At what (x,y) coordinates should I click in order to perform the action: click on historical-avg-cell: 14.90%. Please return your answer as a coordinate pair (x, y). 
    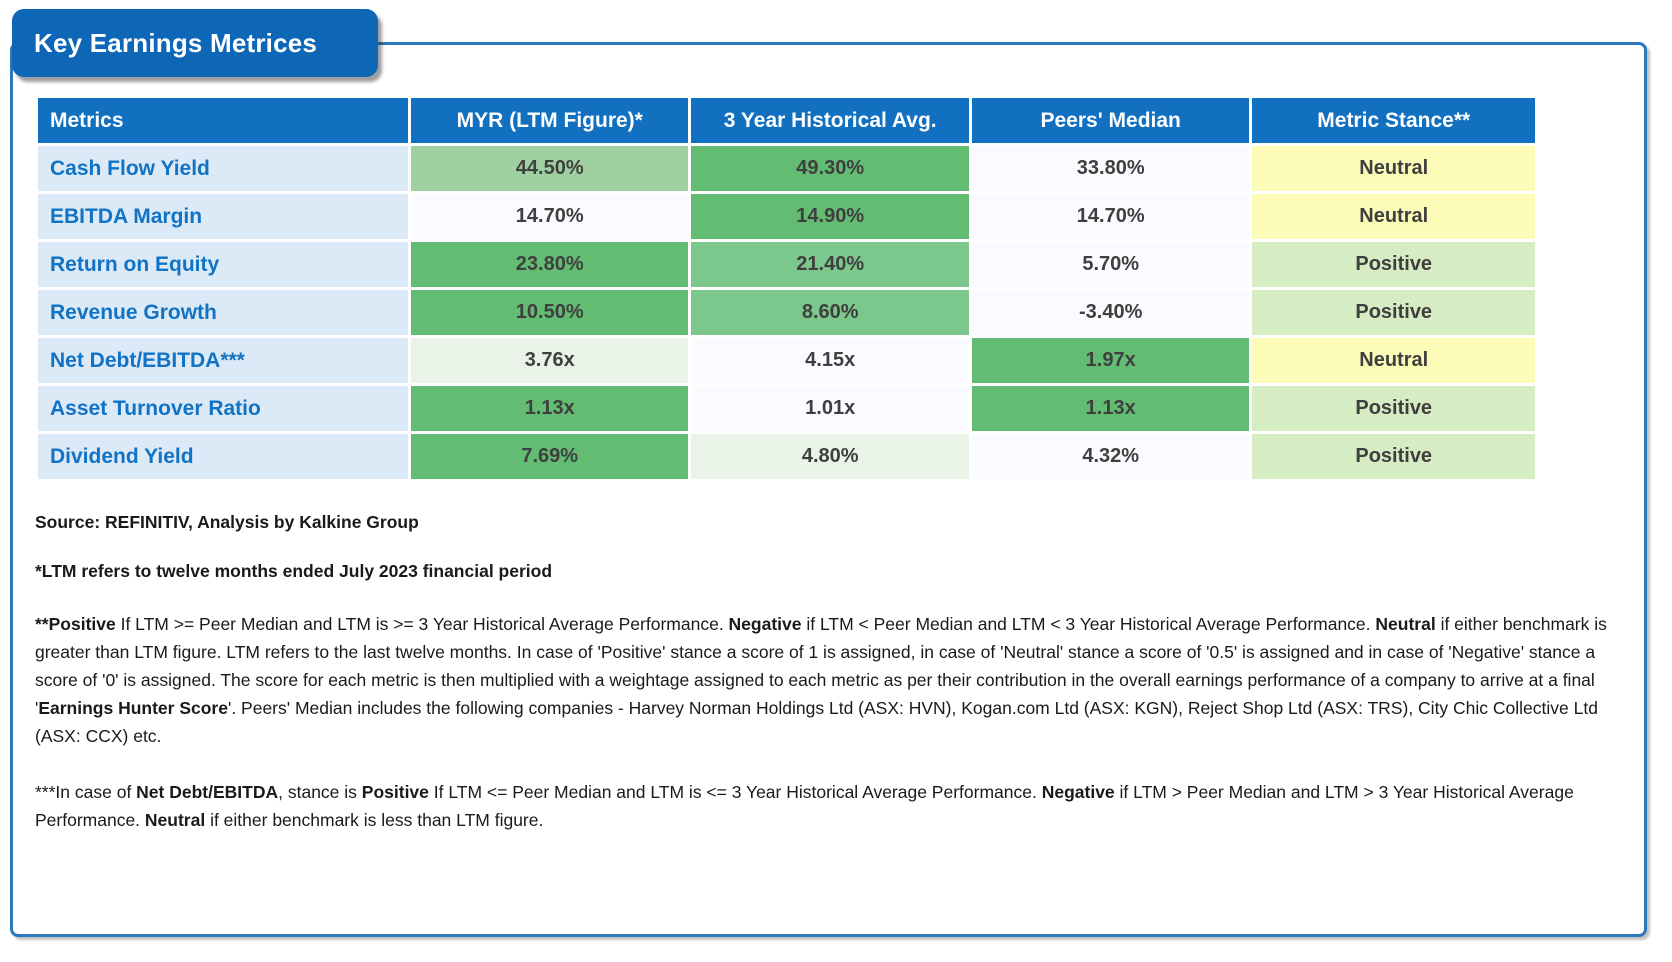
    Looking at the image, I should click on (830, 216).